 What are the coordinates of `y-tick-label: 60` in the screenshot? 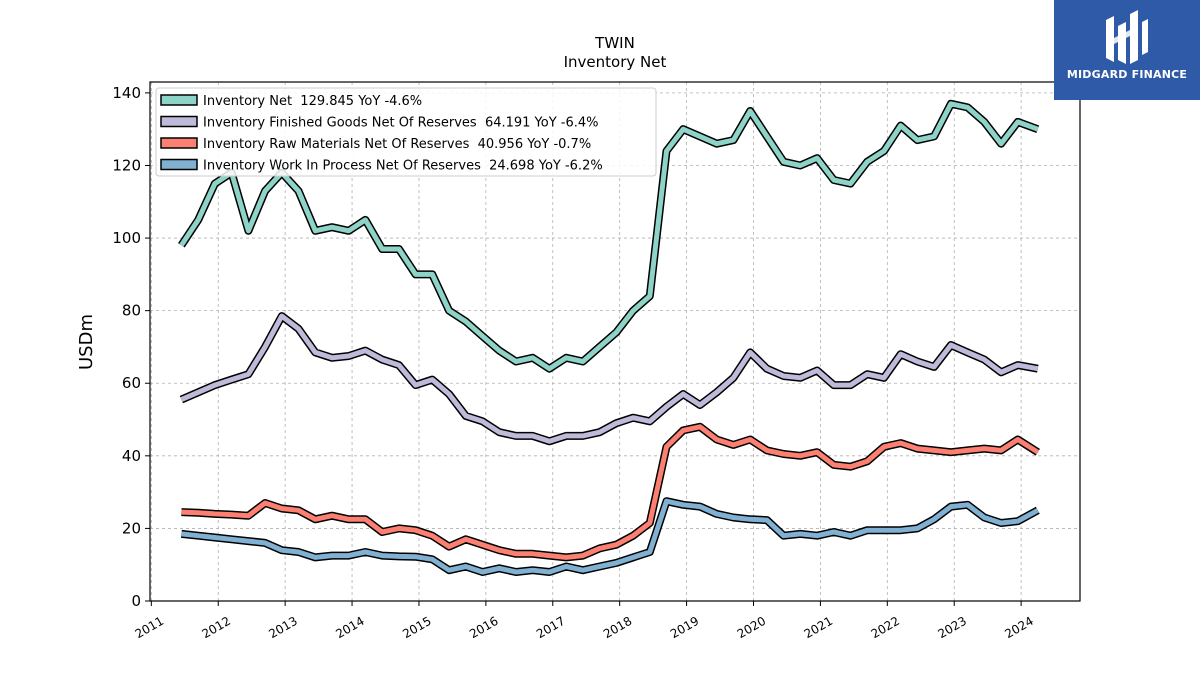 It's located at (131, 383).